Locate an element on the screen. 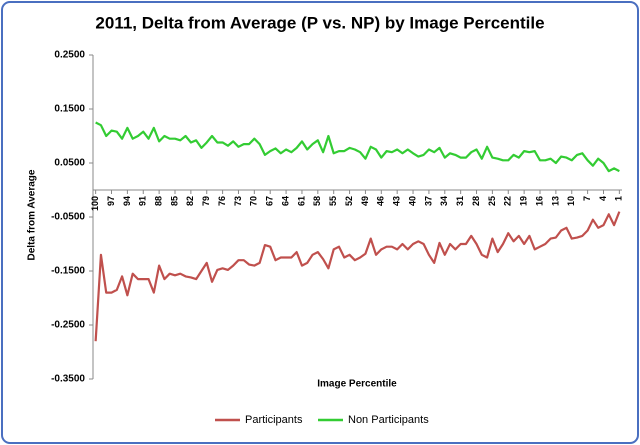  x-tick-label: 52 is located at coordinates (349, 201).